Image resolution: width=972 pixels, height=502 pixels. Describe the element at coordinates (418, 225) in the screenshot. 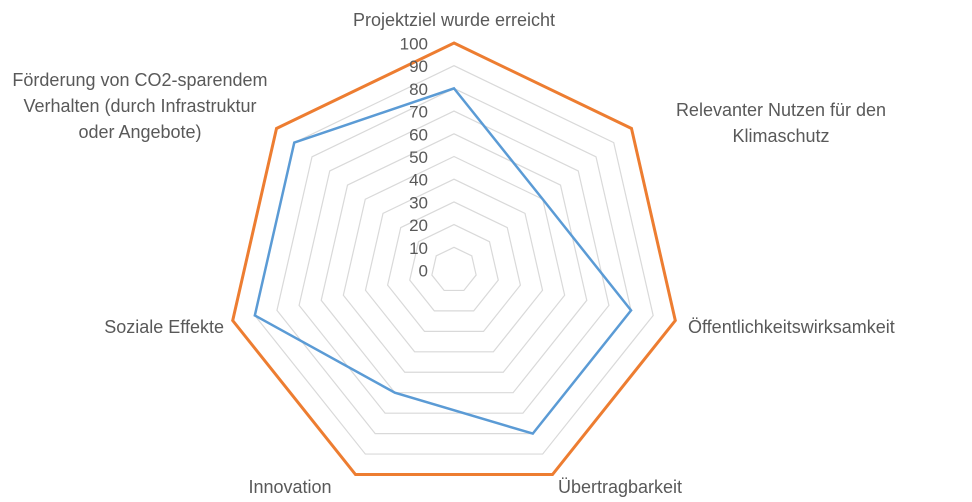

I see `y-tick-label: 20` at that location.